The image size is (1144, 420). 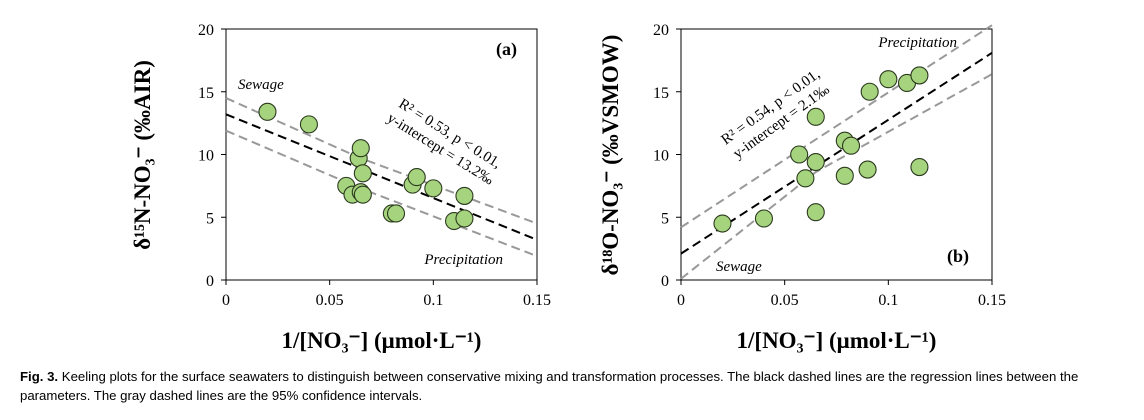 What do you see at coordinates (261, 85) in the screenshot?
I see `source-label-upper: Sewage` at bounding box center [261, 85].